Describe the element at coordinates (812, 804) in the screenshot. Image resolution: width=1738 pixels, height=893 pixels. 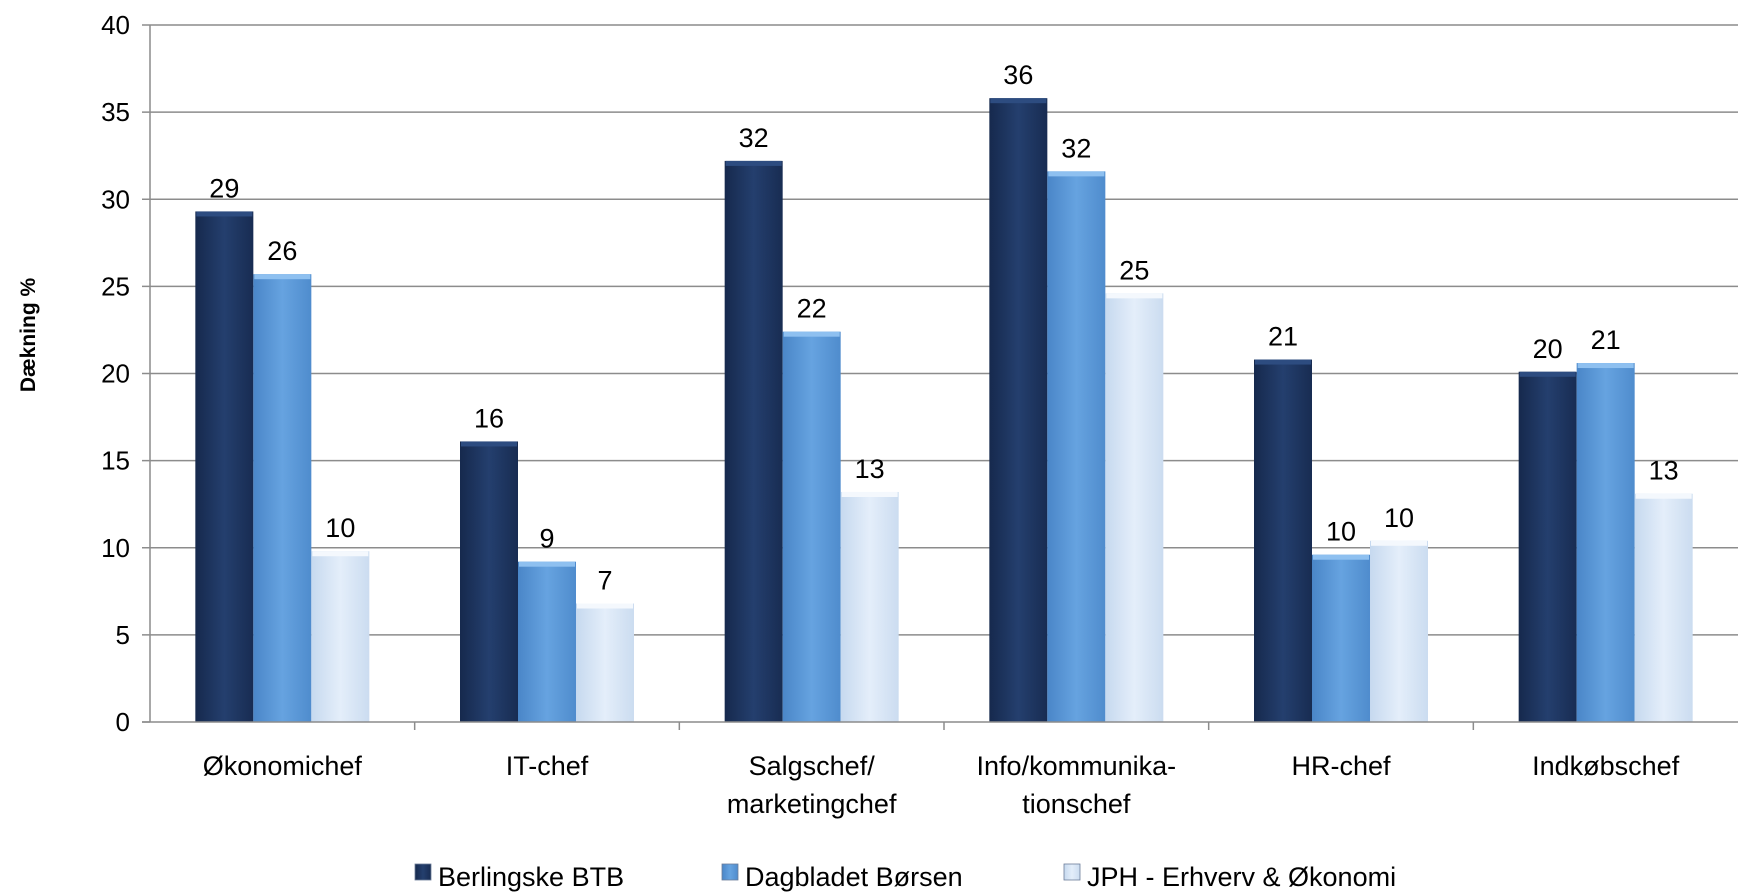
I see `x-tick-label: marketingchef` at that location.